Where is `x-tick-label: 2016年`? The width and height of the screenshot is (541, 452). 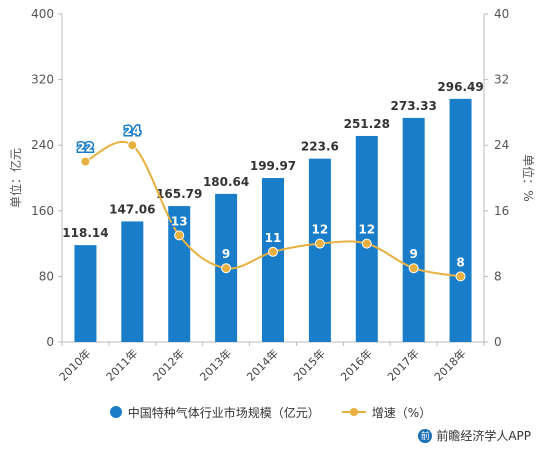 x-tick-label: 2016年 is located at coordinates (355, 364).